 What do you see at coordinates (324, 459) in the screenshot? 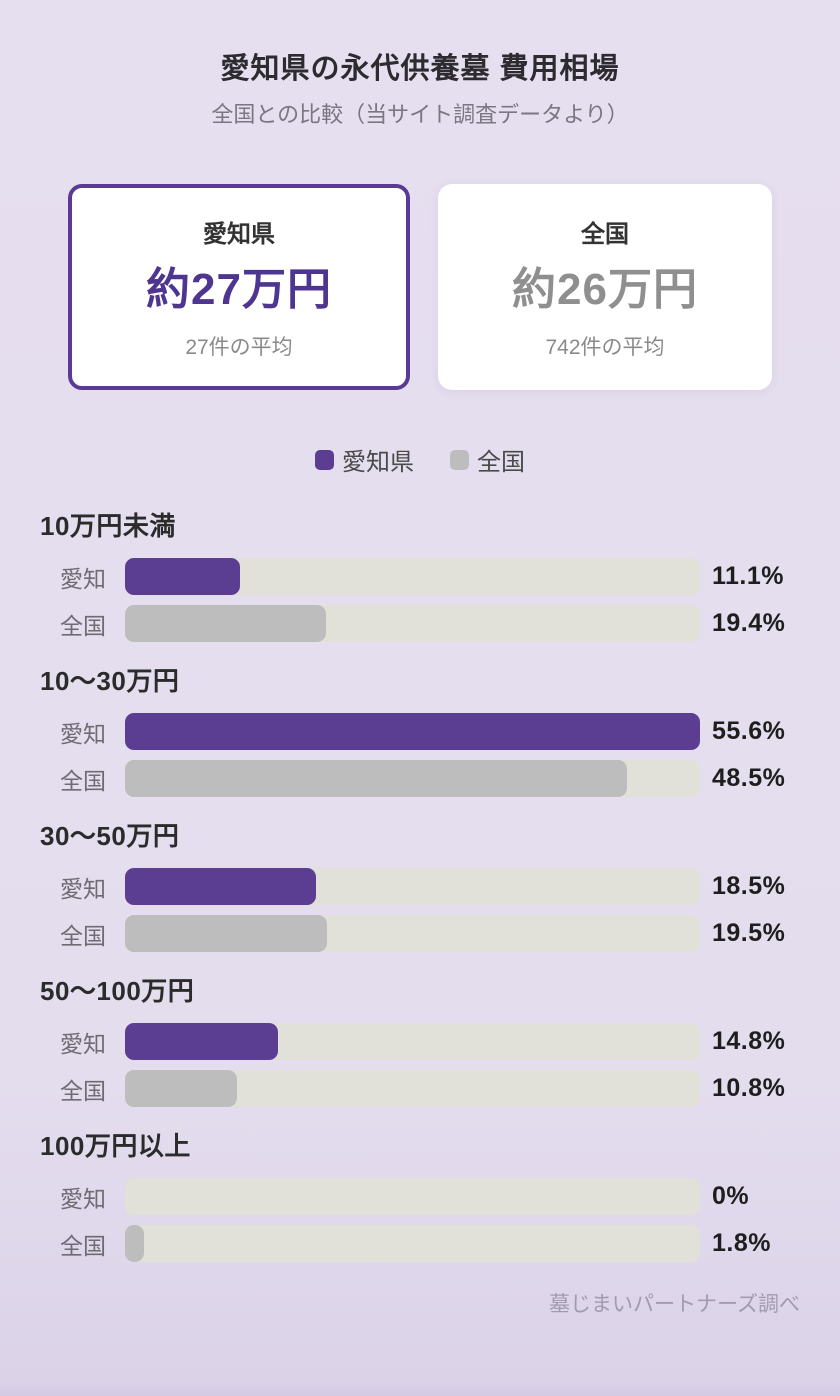
I see `aichi-color-swatch` at bounding box center [324, 459].